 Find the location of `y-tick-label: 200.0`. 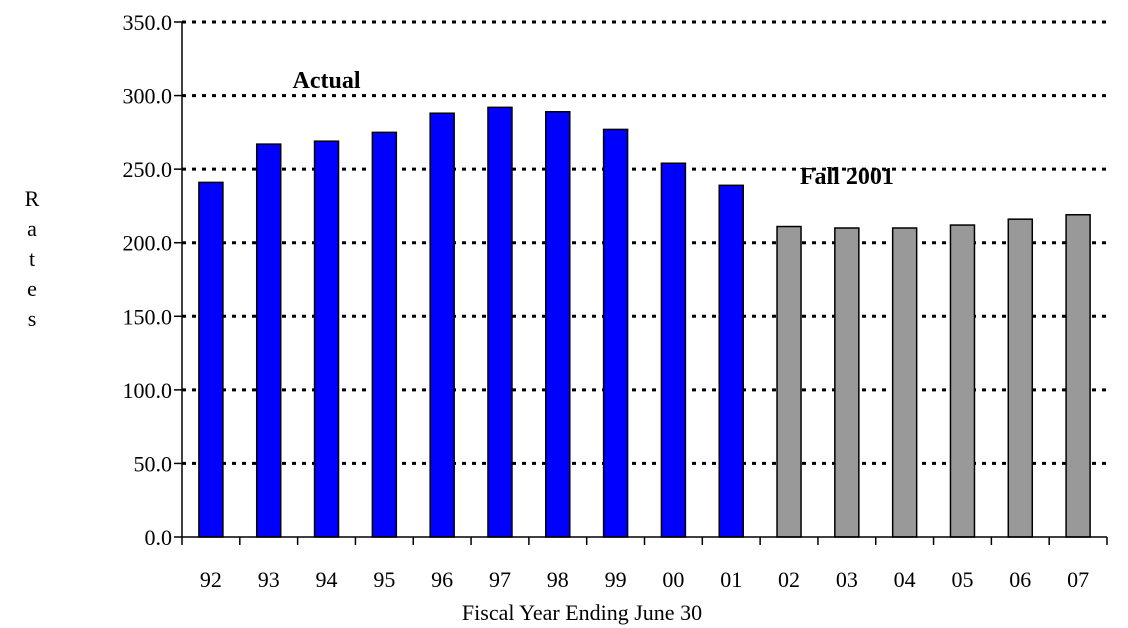

y-tick-label: 200.0 is located at coordinates (148, 243).